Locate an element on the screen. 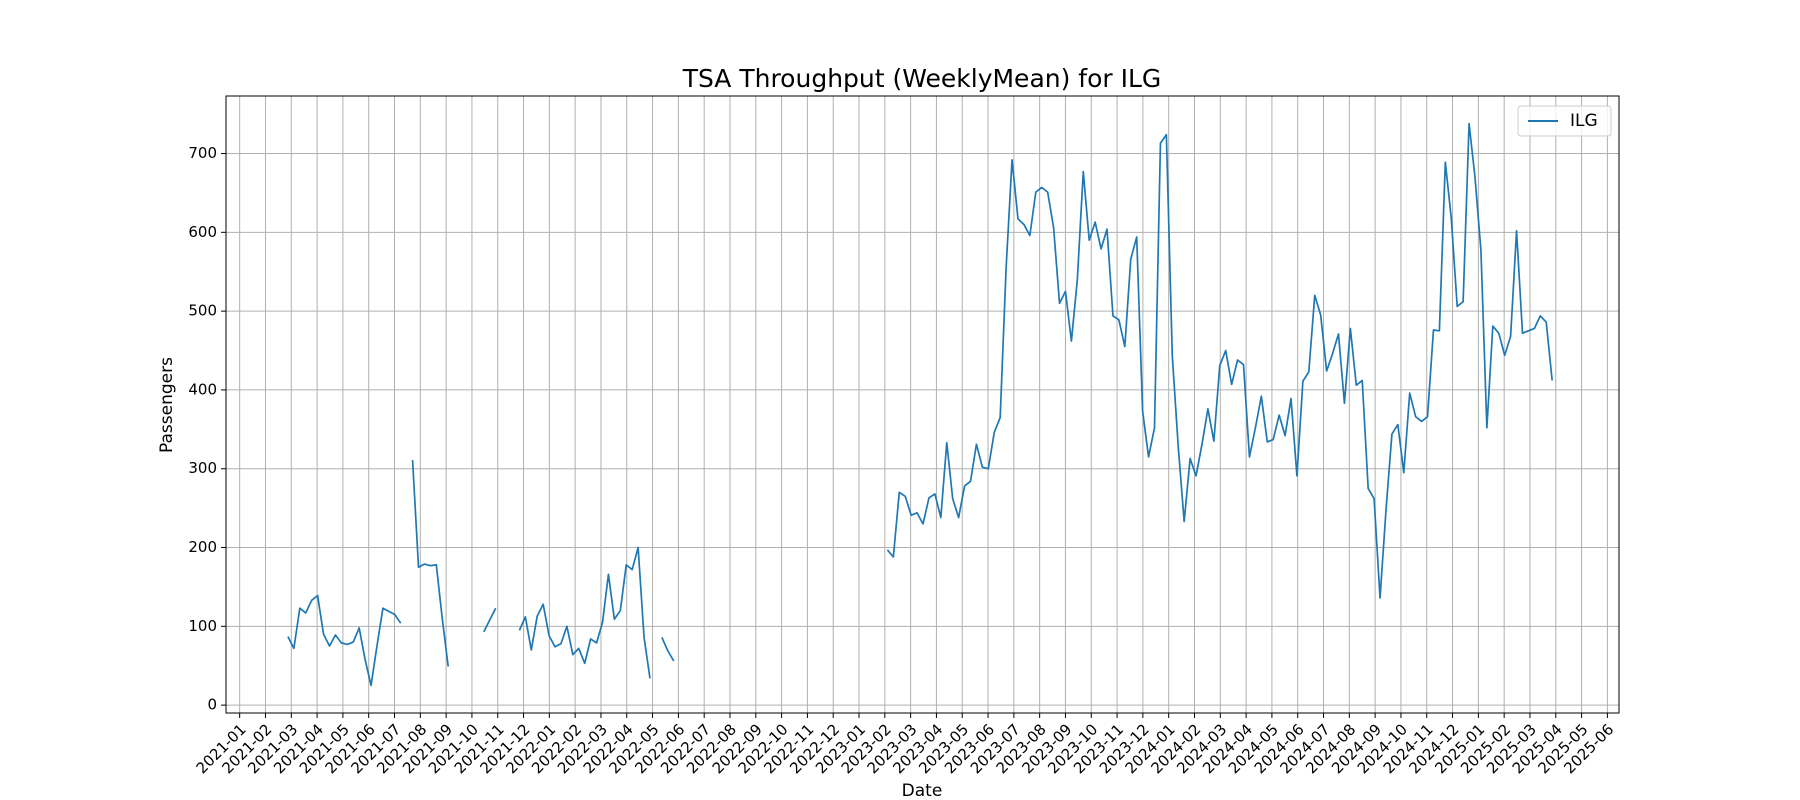  y-tick-label: 0 is located at coordinates (212, 705).